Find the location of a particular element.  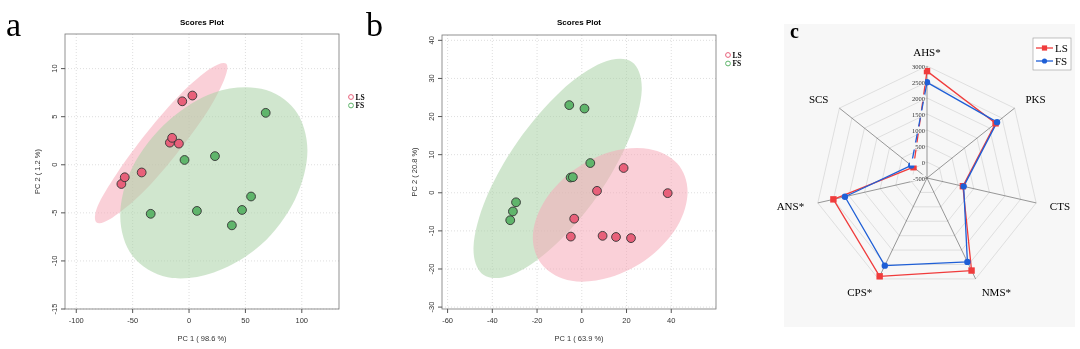

legend-label: FS is located at coordinates (1061, 61).